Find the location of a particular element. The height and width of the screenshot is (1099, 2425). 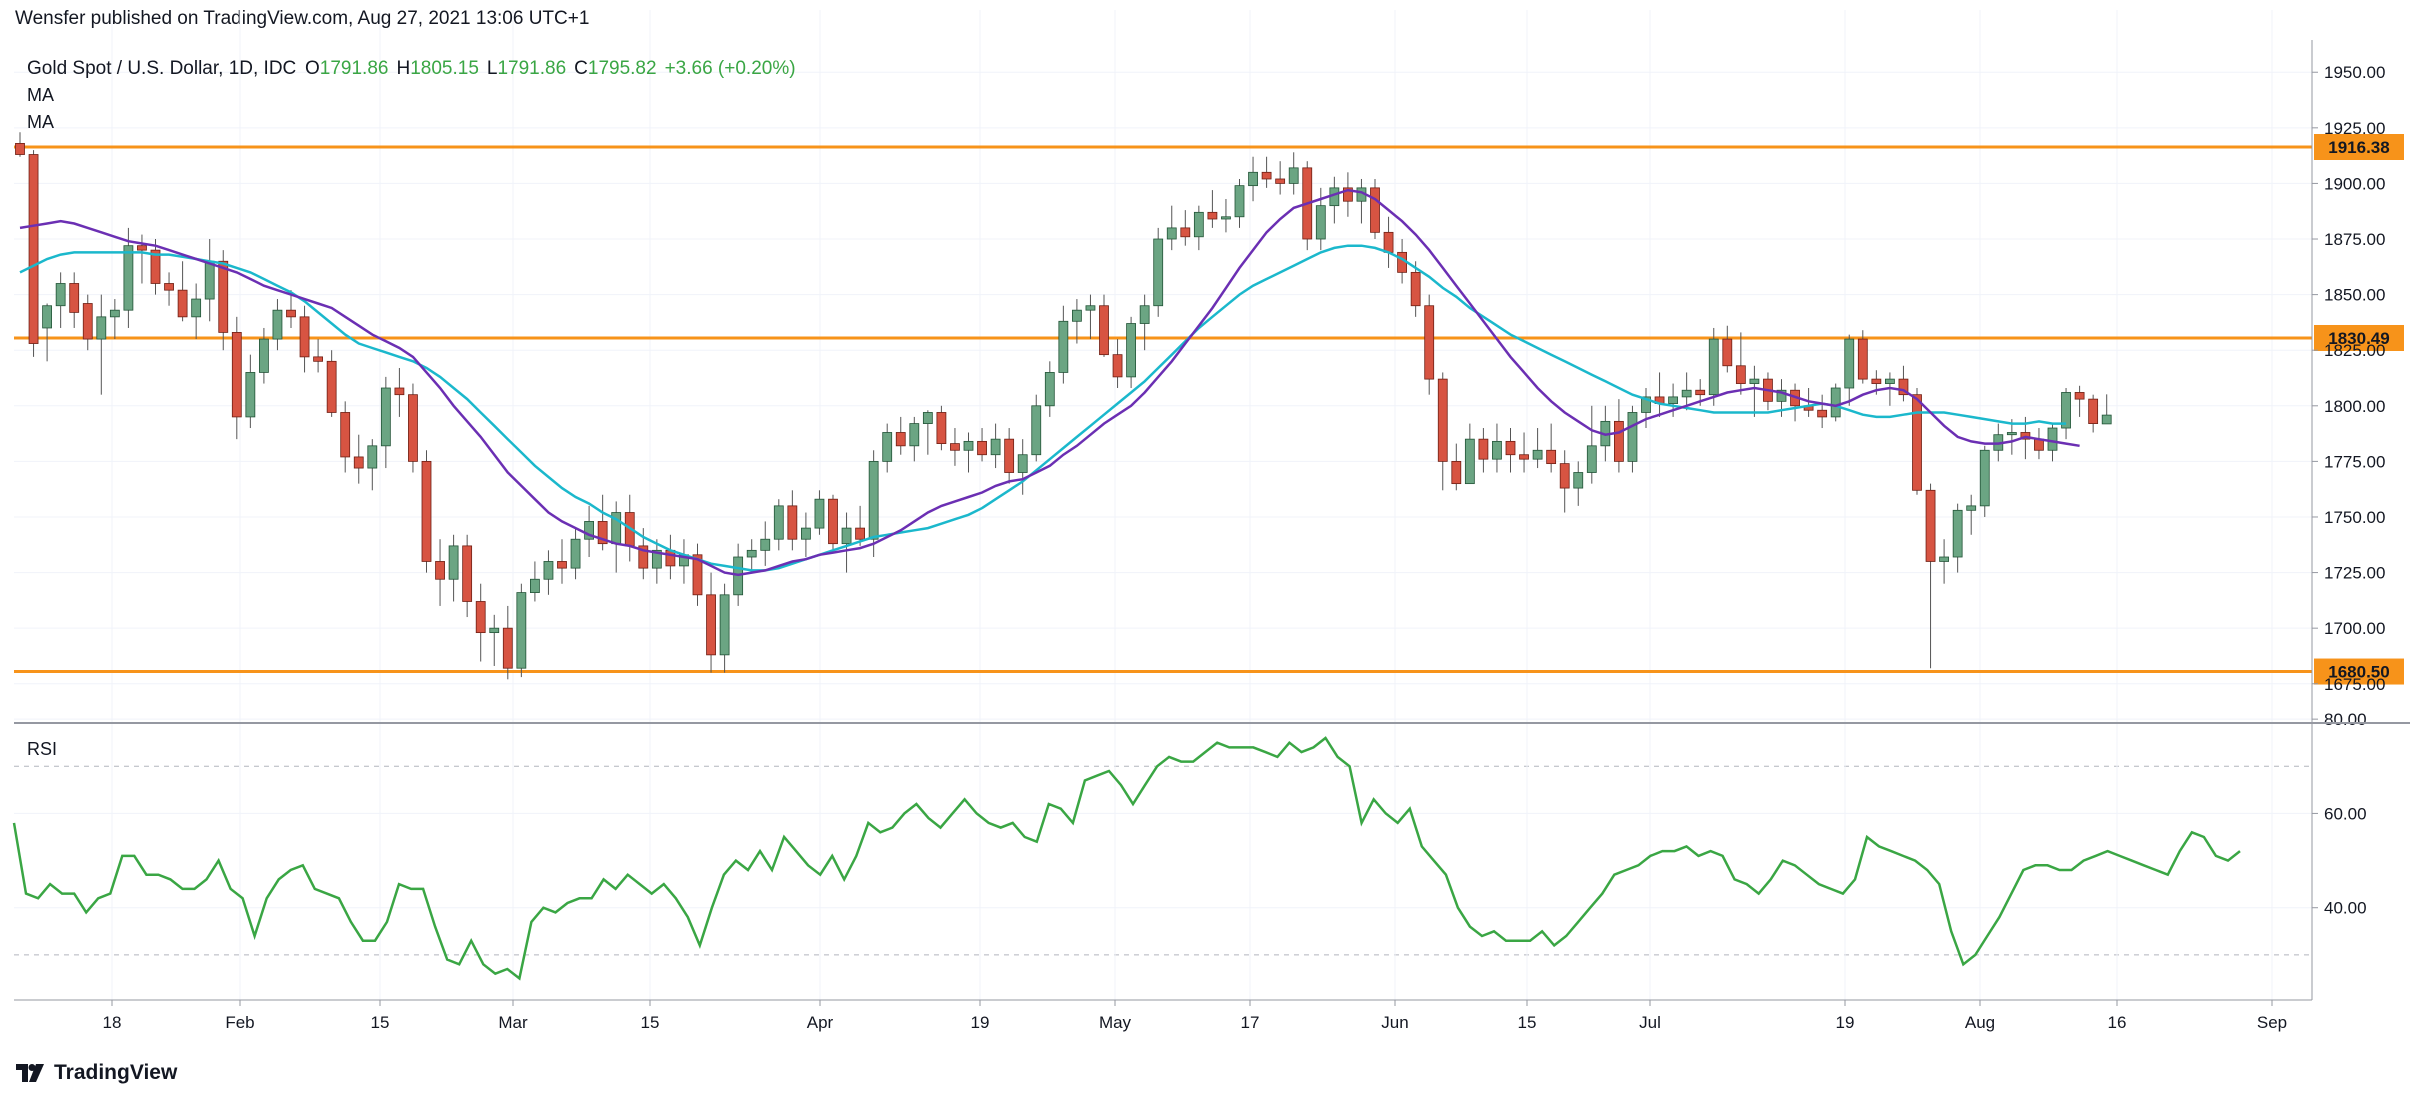

time-tick-label: Sep is located at coordinates (2272, 1022).